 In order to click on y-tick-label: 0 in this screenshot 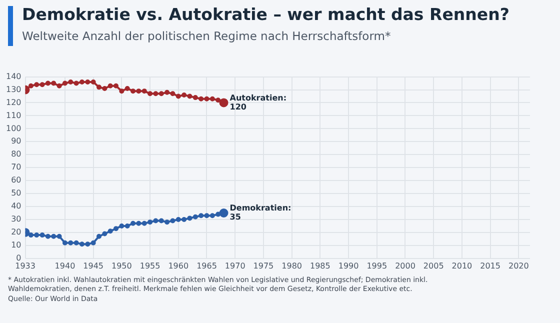, I will do `click(19, 257)`.